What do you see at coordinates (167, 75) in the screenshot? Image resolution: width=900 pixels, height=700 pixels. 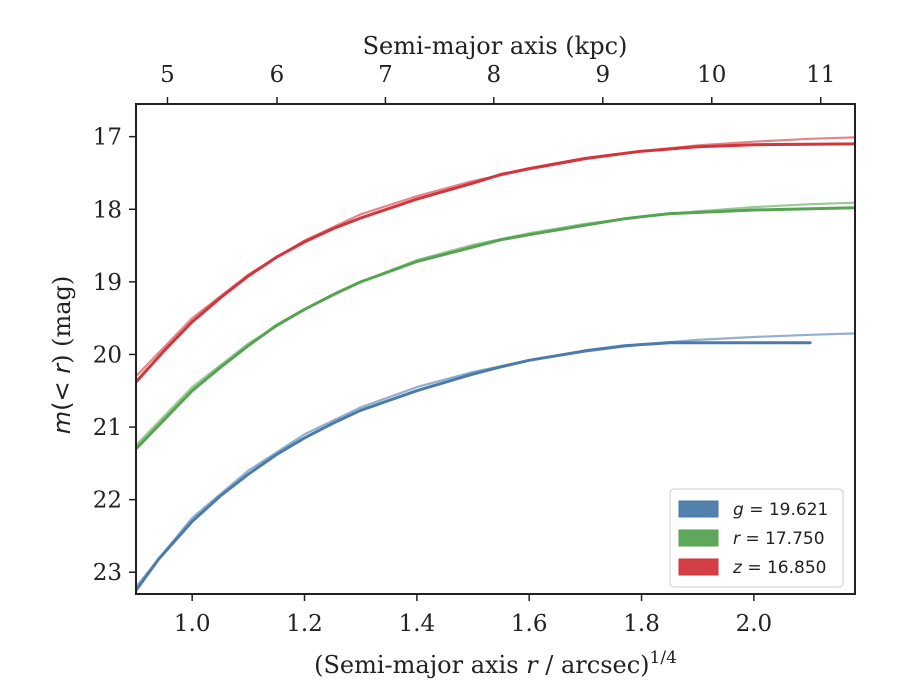 I see `top-x-tick-label: 5` at bounding box center [167, 75].